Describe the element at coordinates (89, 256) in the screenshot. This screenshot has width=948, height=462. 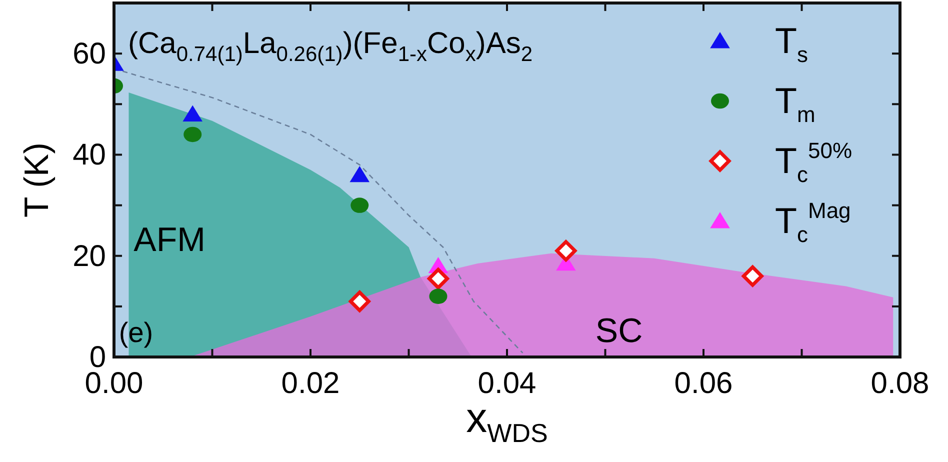
I see `y-tick-label: 20` at that location.